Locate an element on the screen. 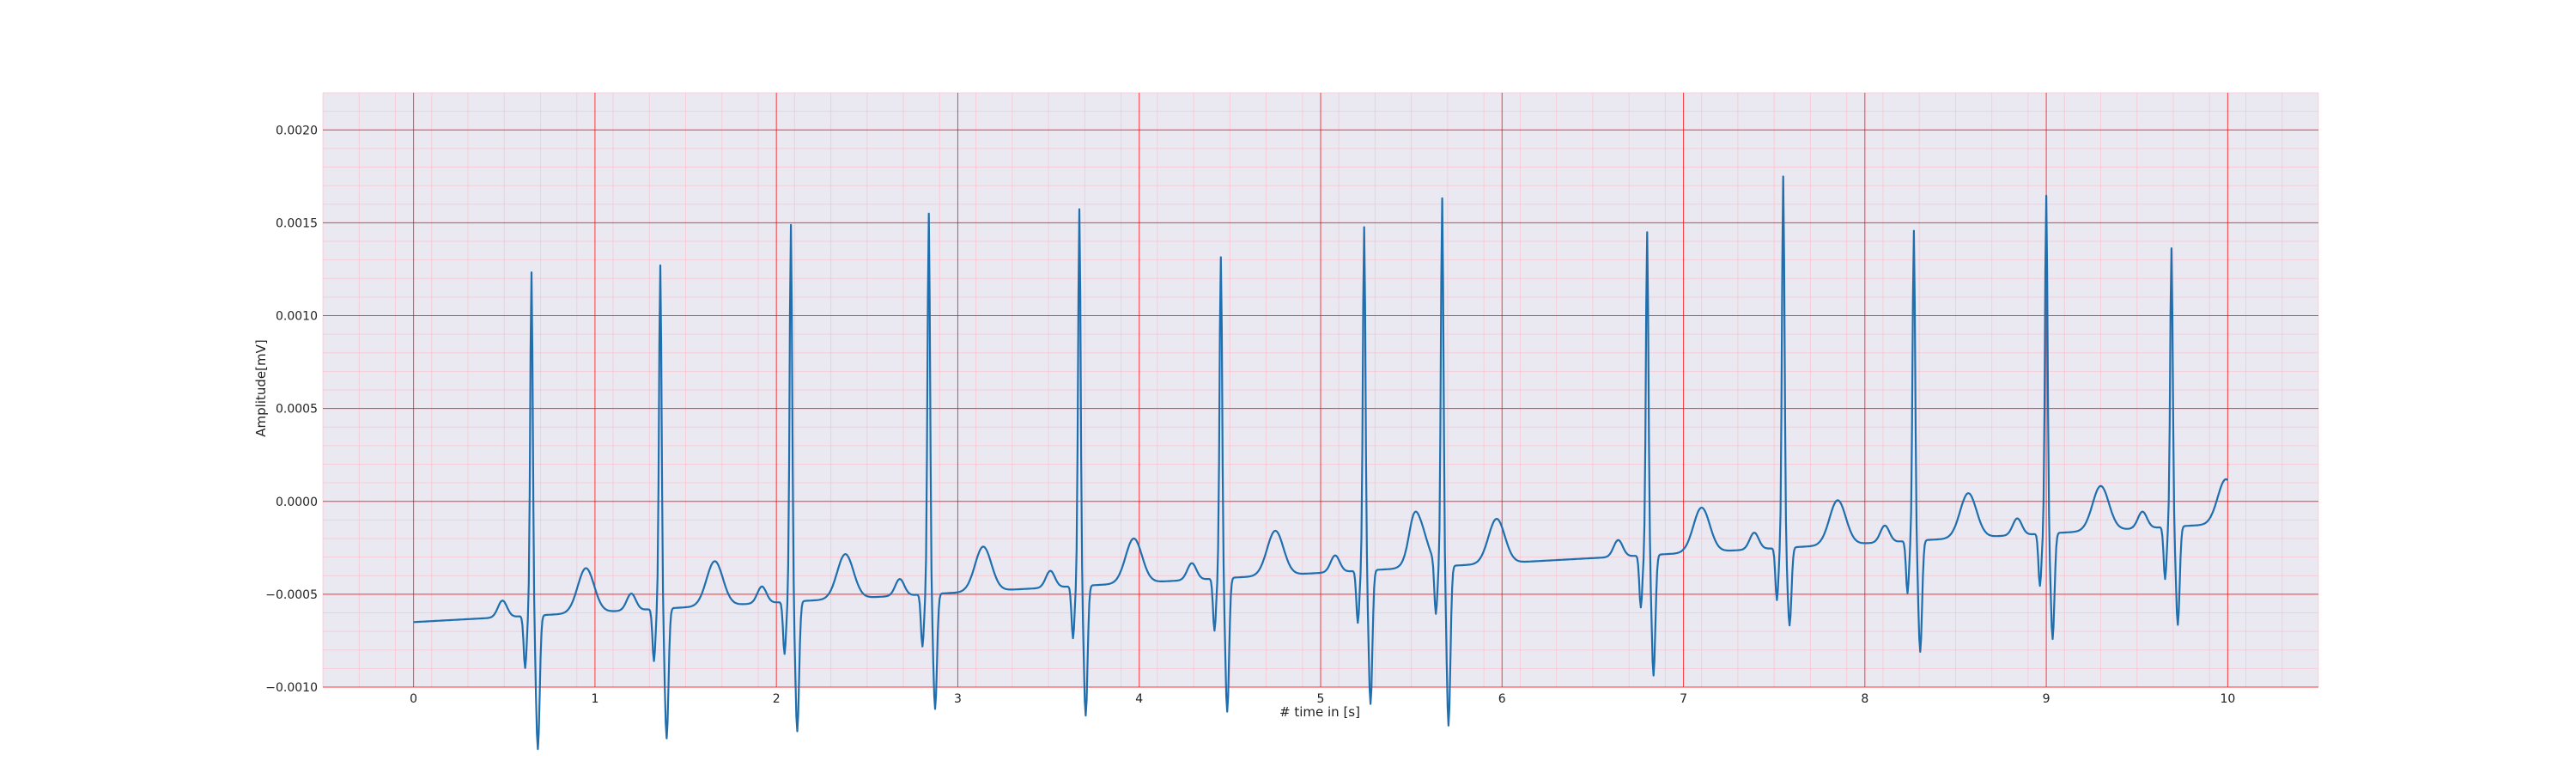 This screenshot has height=773, width=2576. y-tick-label: 0.0015 is located at coordinates (297, 223).